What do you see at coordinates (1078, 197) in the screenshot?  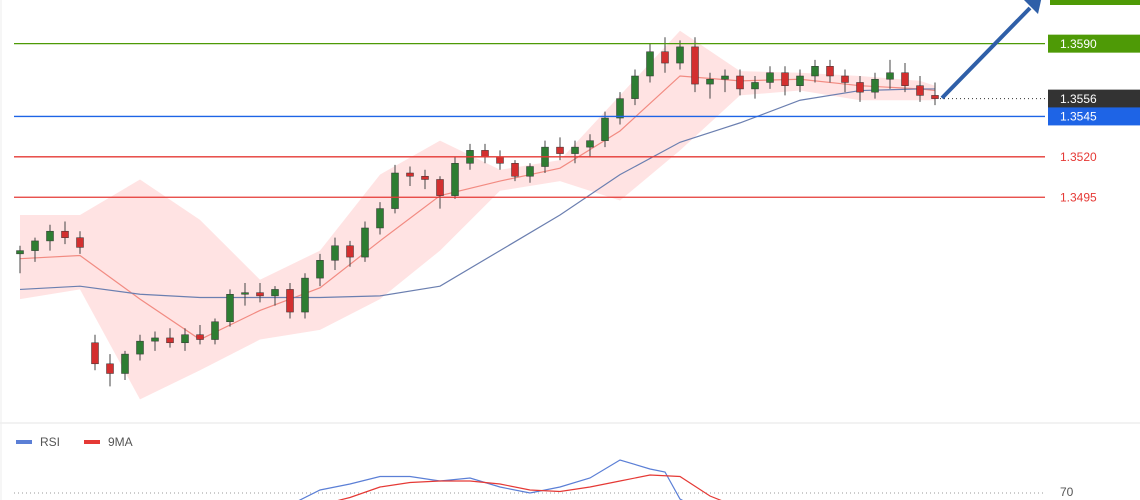 I see `level-label: 1.3495` at bounding box center [1078, 197].